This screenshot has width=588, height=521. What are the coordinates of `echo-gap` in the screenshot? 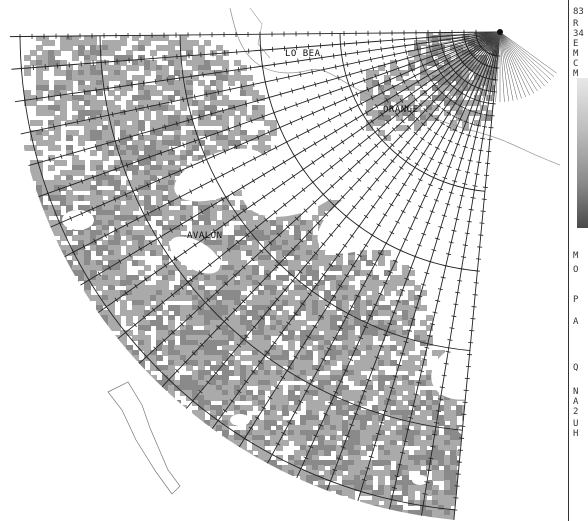 It's located at (335, 60).